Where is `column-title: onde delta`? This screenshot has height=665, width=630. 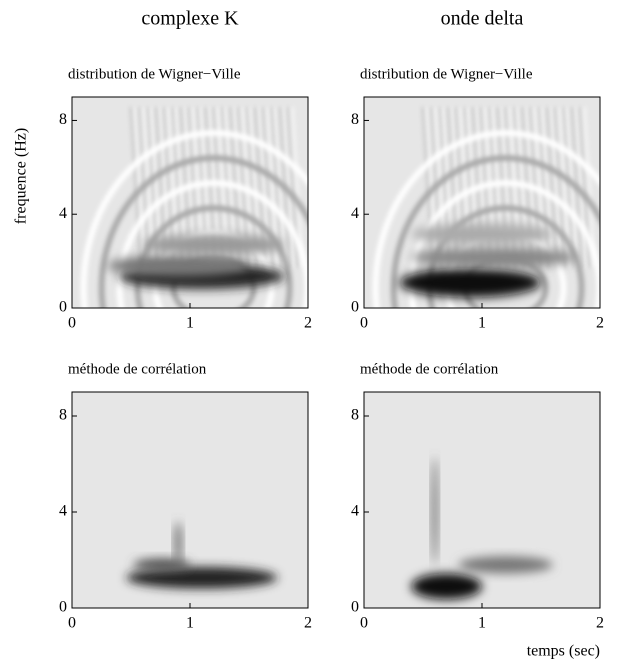 column-title: onde delta is located at coordinates (482, 19).